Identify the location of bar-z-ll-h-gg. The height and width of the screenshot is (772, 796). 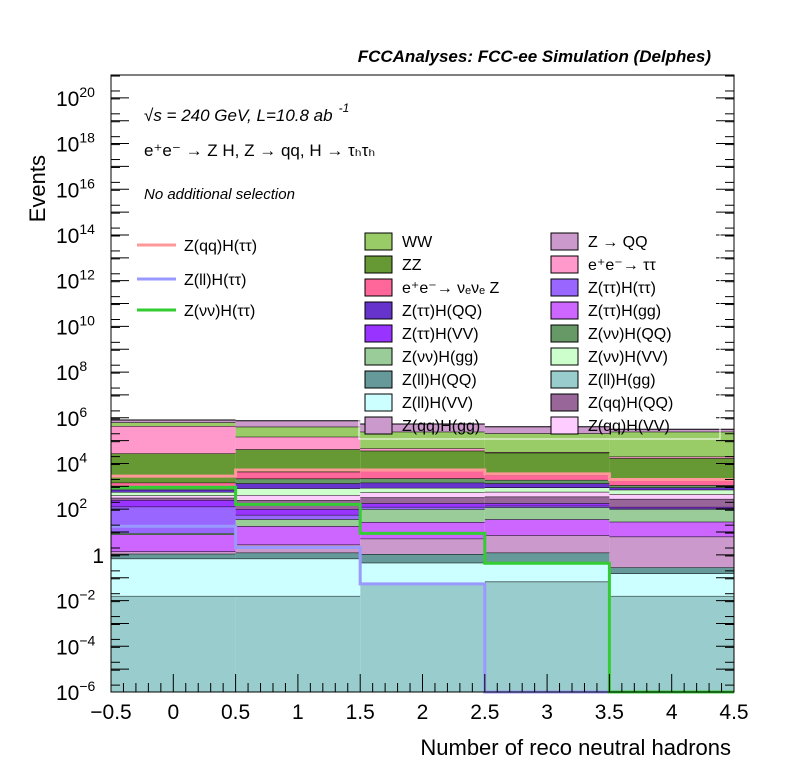
(422, 637).